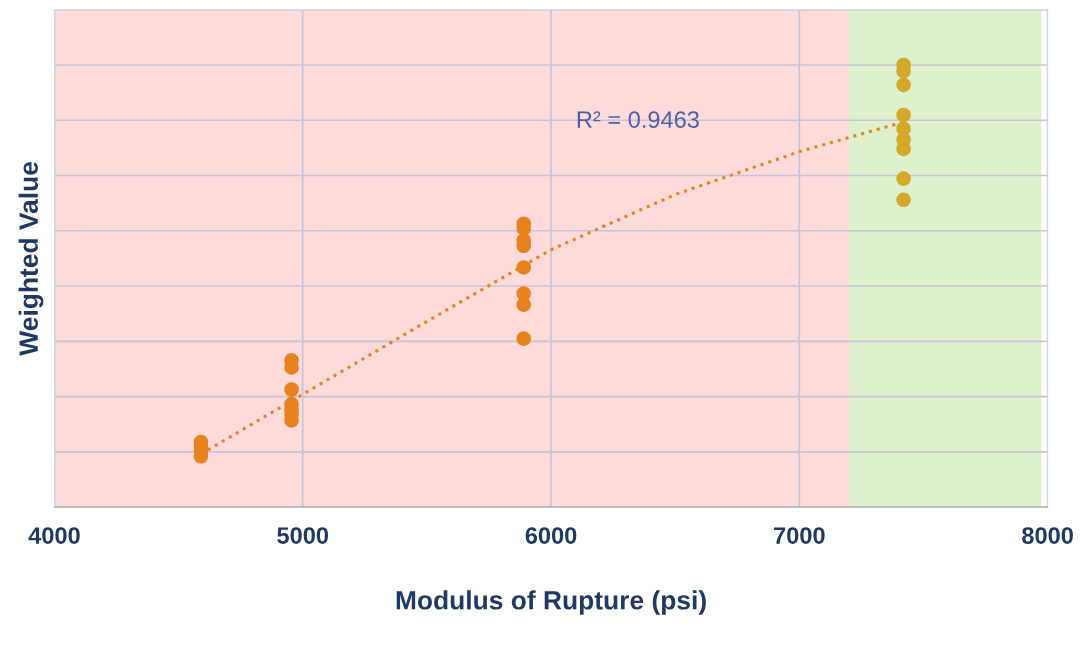  I want to click on x-tick-label: 4000, so click(54, 535).